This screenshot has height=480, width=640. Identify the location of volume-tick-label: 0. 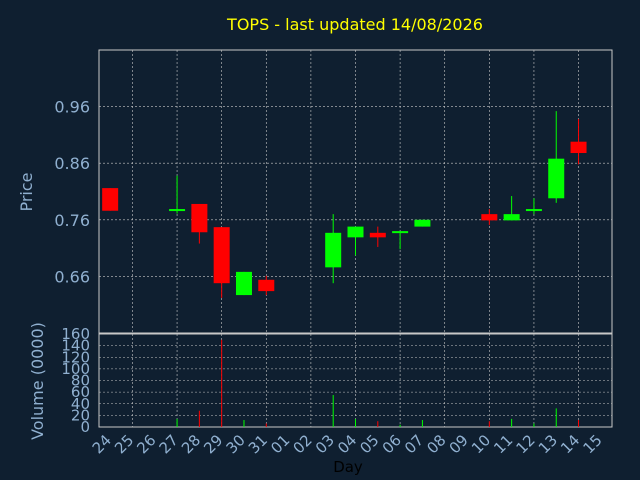
(85, 427).